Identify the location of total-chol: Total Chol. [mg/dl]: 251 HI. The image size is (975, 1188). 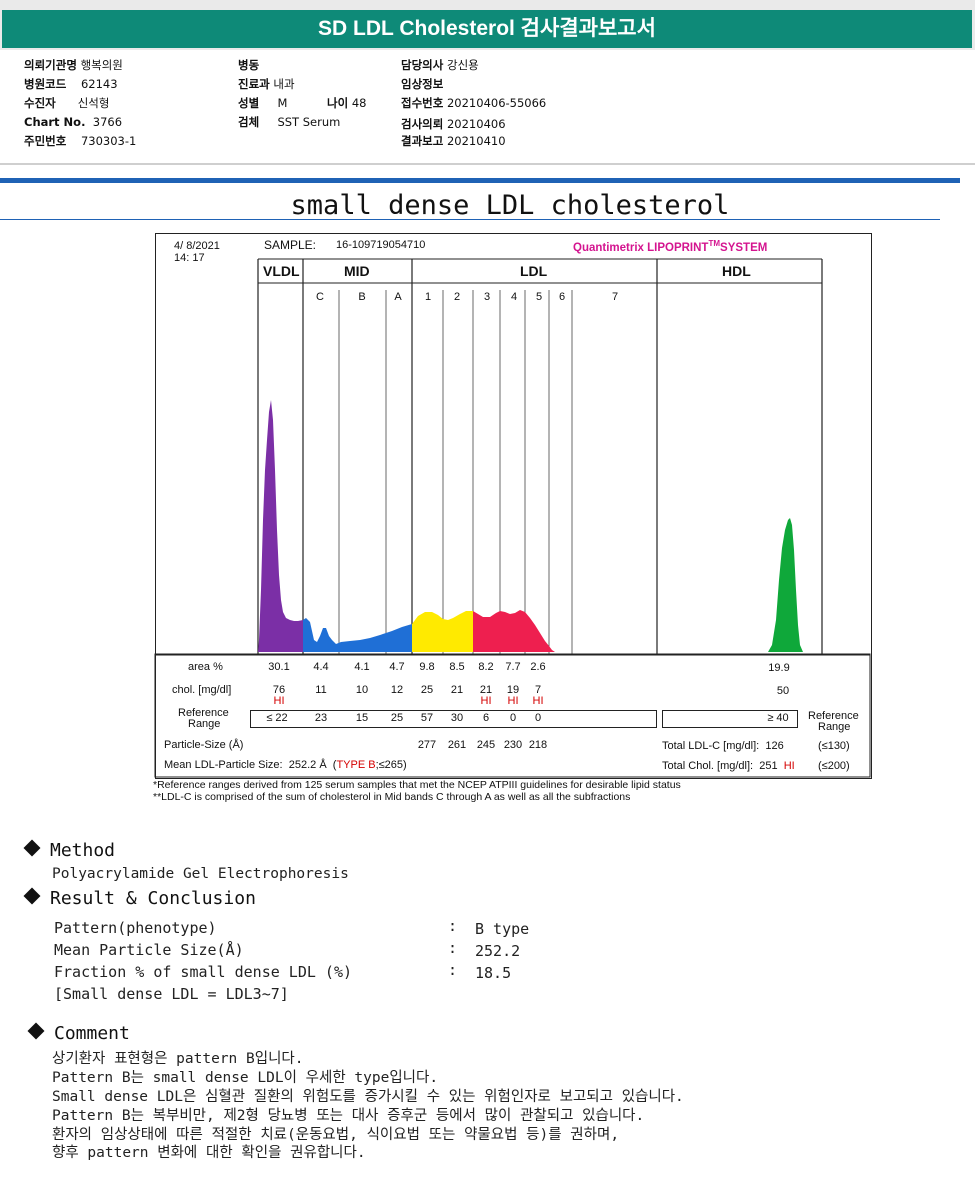
(728, 766).